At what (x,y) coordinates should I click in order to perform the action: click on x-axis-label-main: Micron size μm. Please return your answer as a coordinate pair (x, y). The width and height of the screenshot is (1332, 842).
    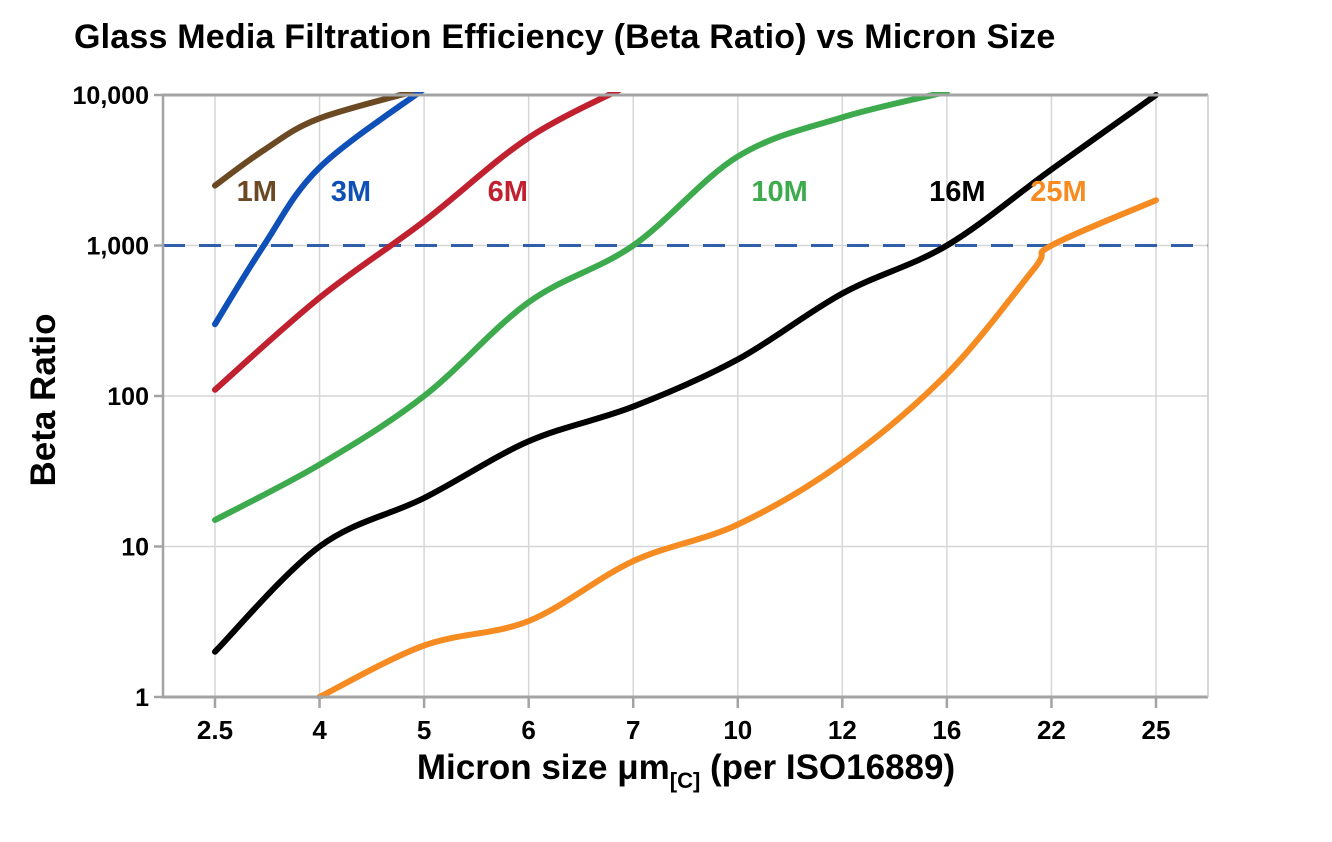
    Looking at the image, I should click on (543, 767).